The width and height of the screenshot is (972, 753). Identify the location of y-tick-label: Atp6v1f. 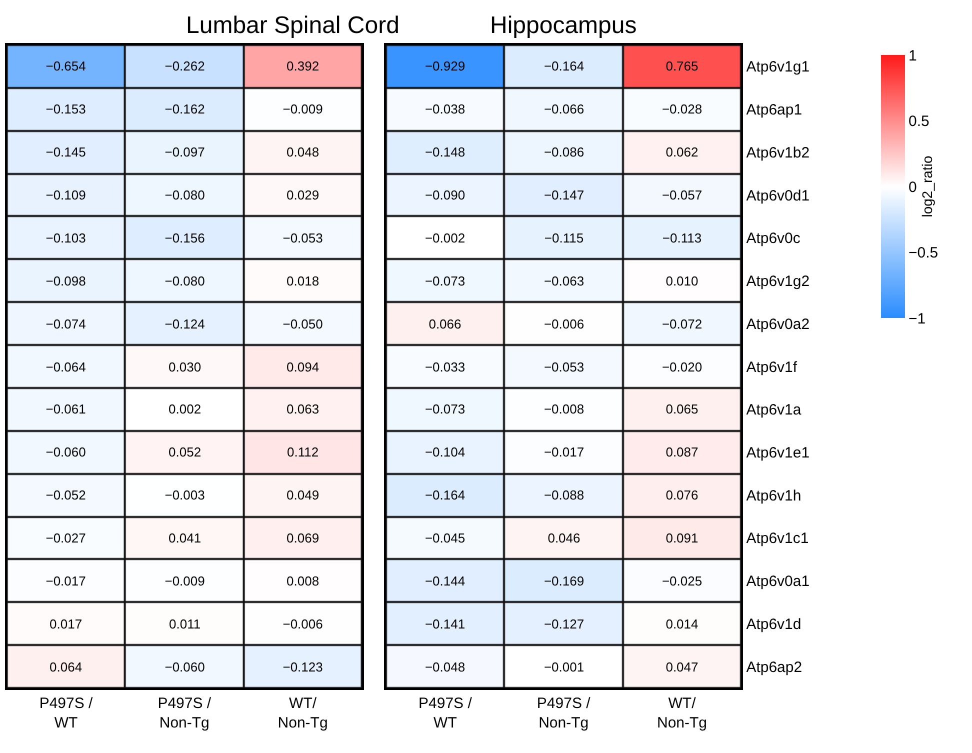
(772, 367).